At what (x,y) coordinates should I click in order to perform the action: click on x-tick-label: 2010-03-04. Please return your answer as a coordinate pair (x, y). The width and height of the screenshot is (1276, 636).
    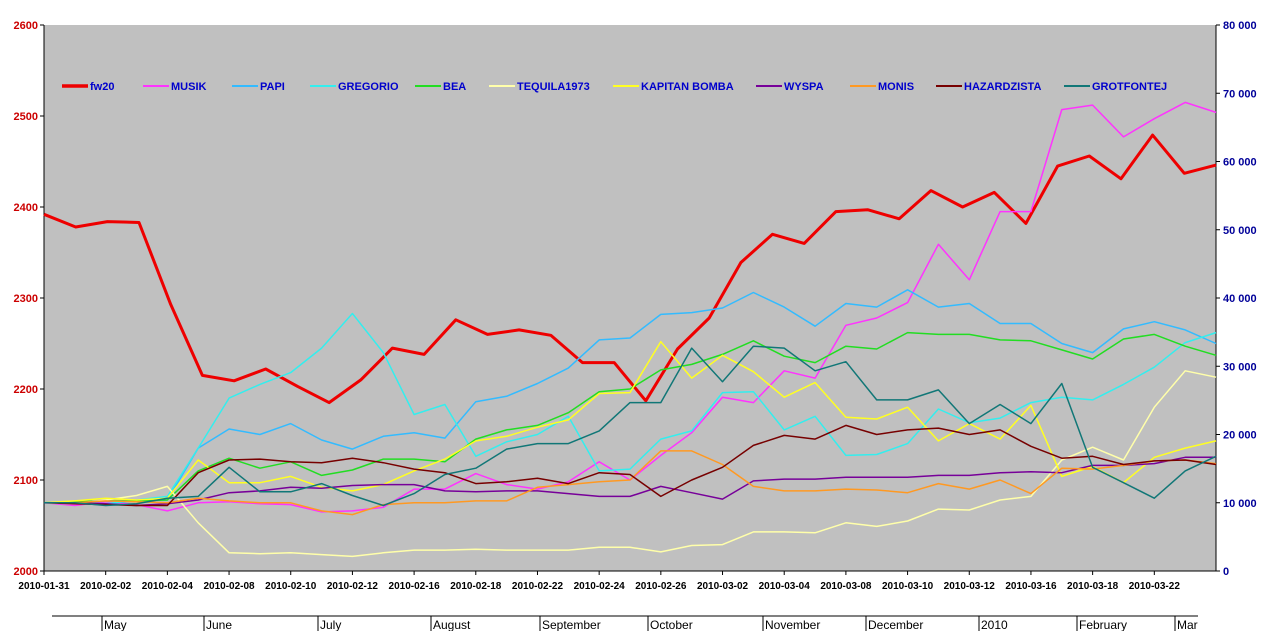
    Looking at the image, I should click on (785, 586).